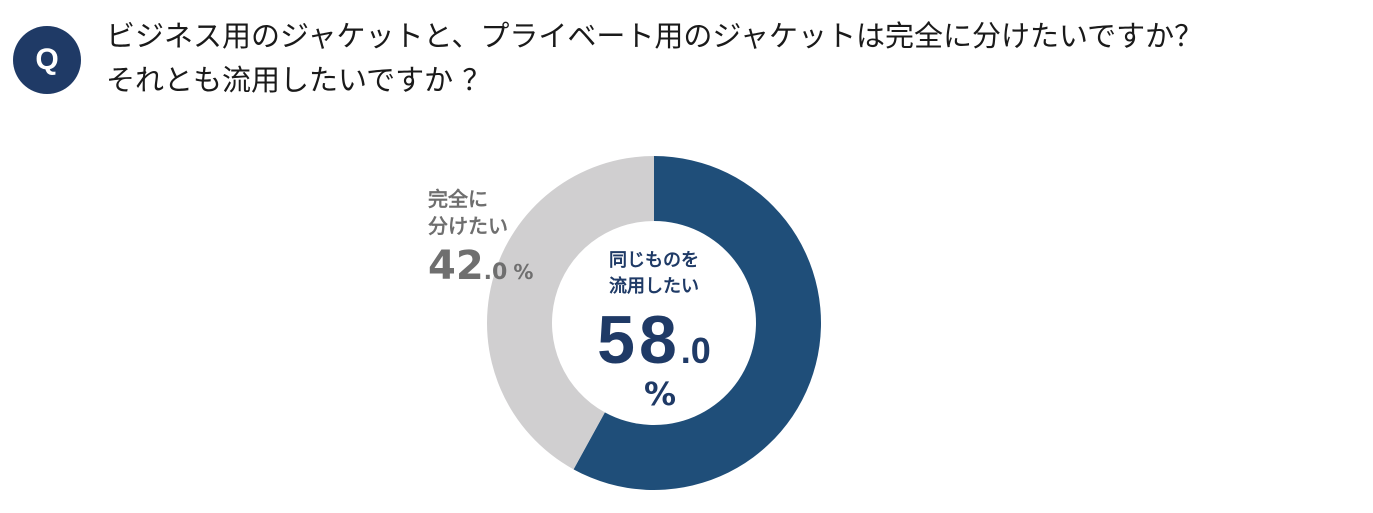 The image size is (1373, 513). I want to click on donut-slice-separate, so click(570, 313).